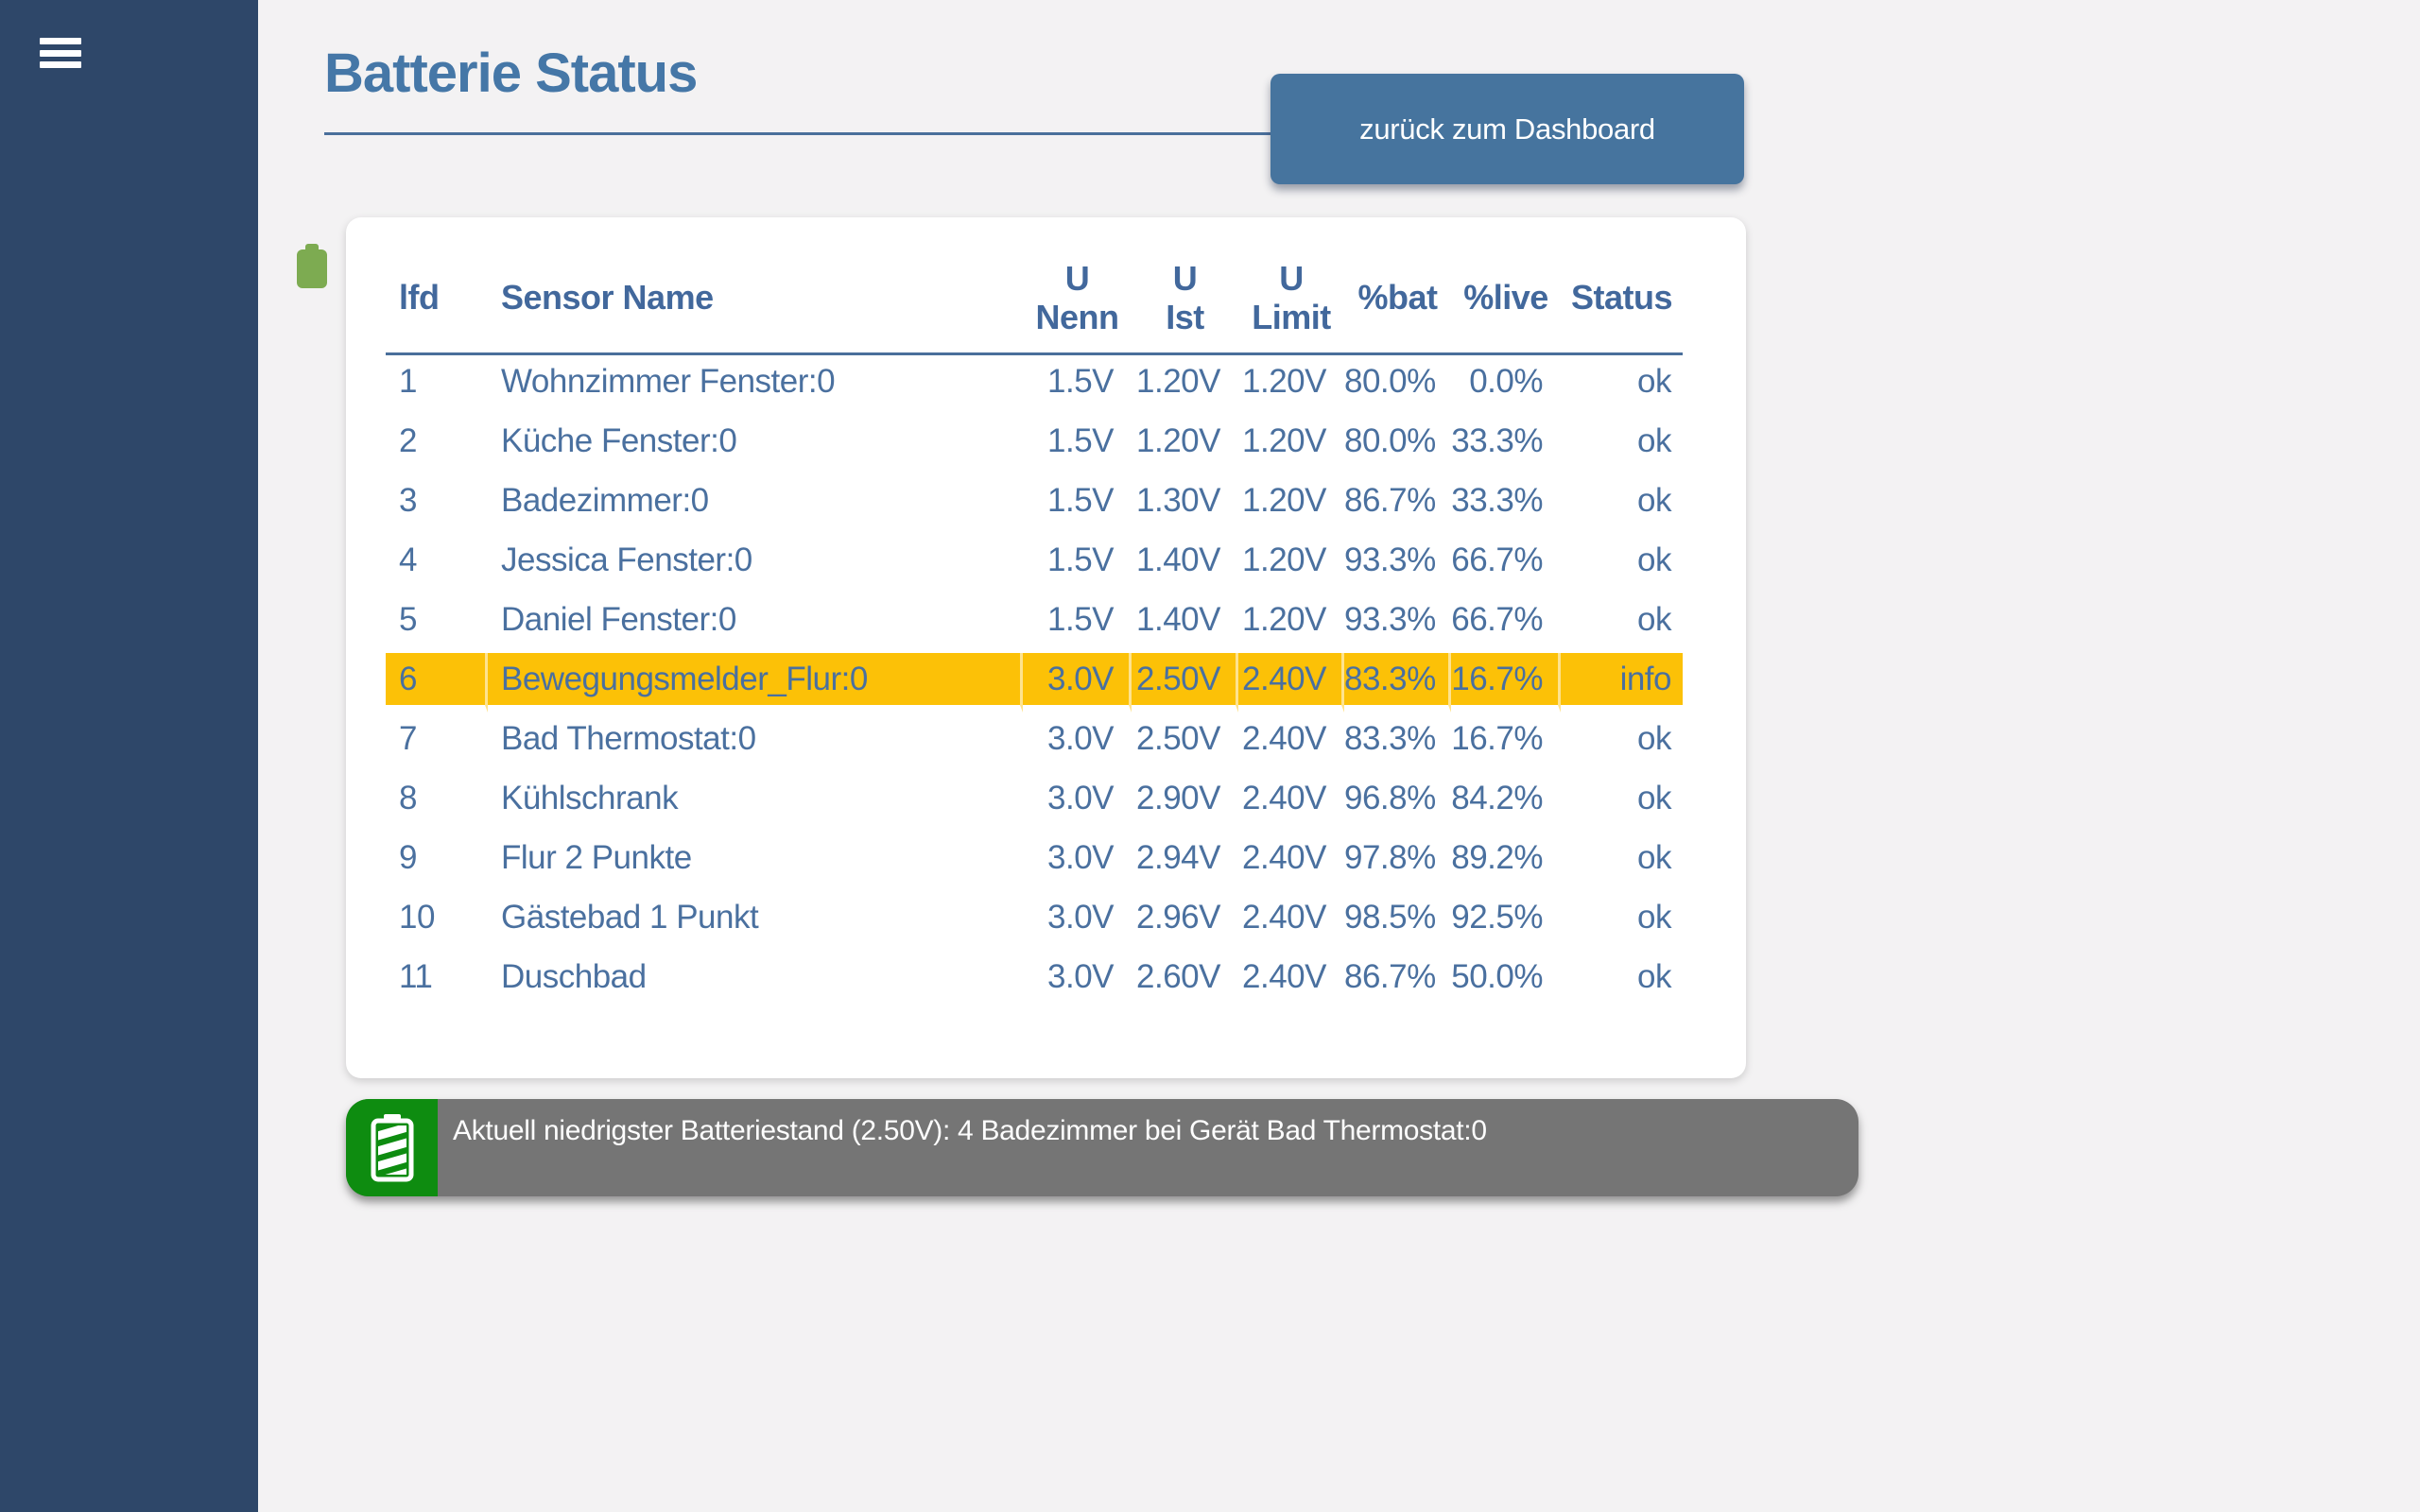  I want to click on status-icon-box, so click(392, 1147).